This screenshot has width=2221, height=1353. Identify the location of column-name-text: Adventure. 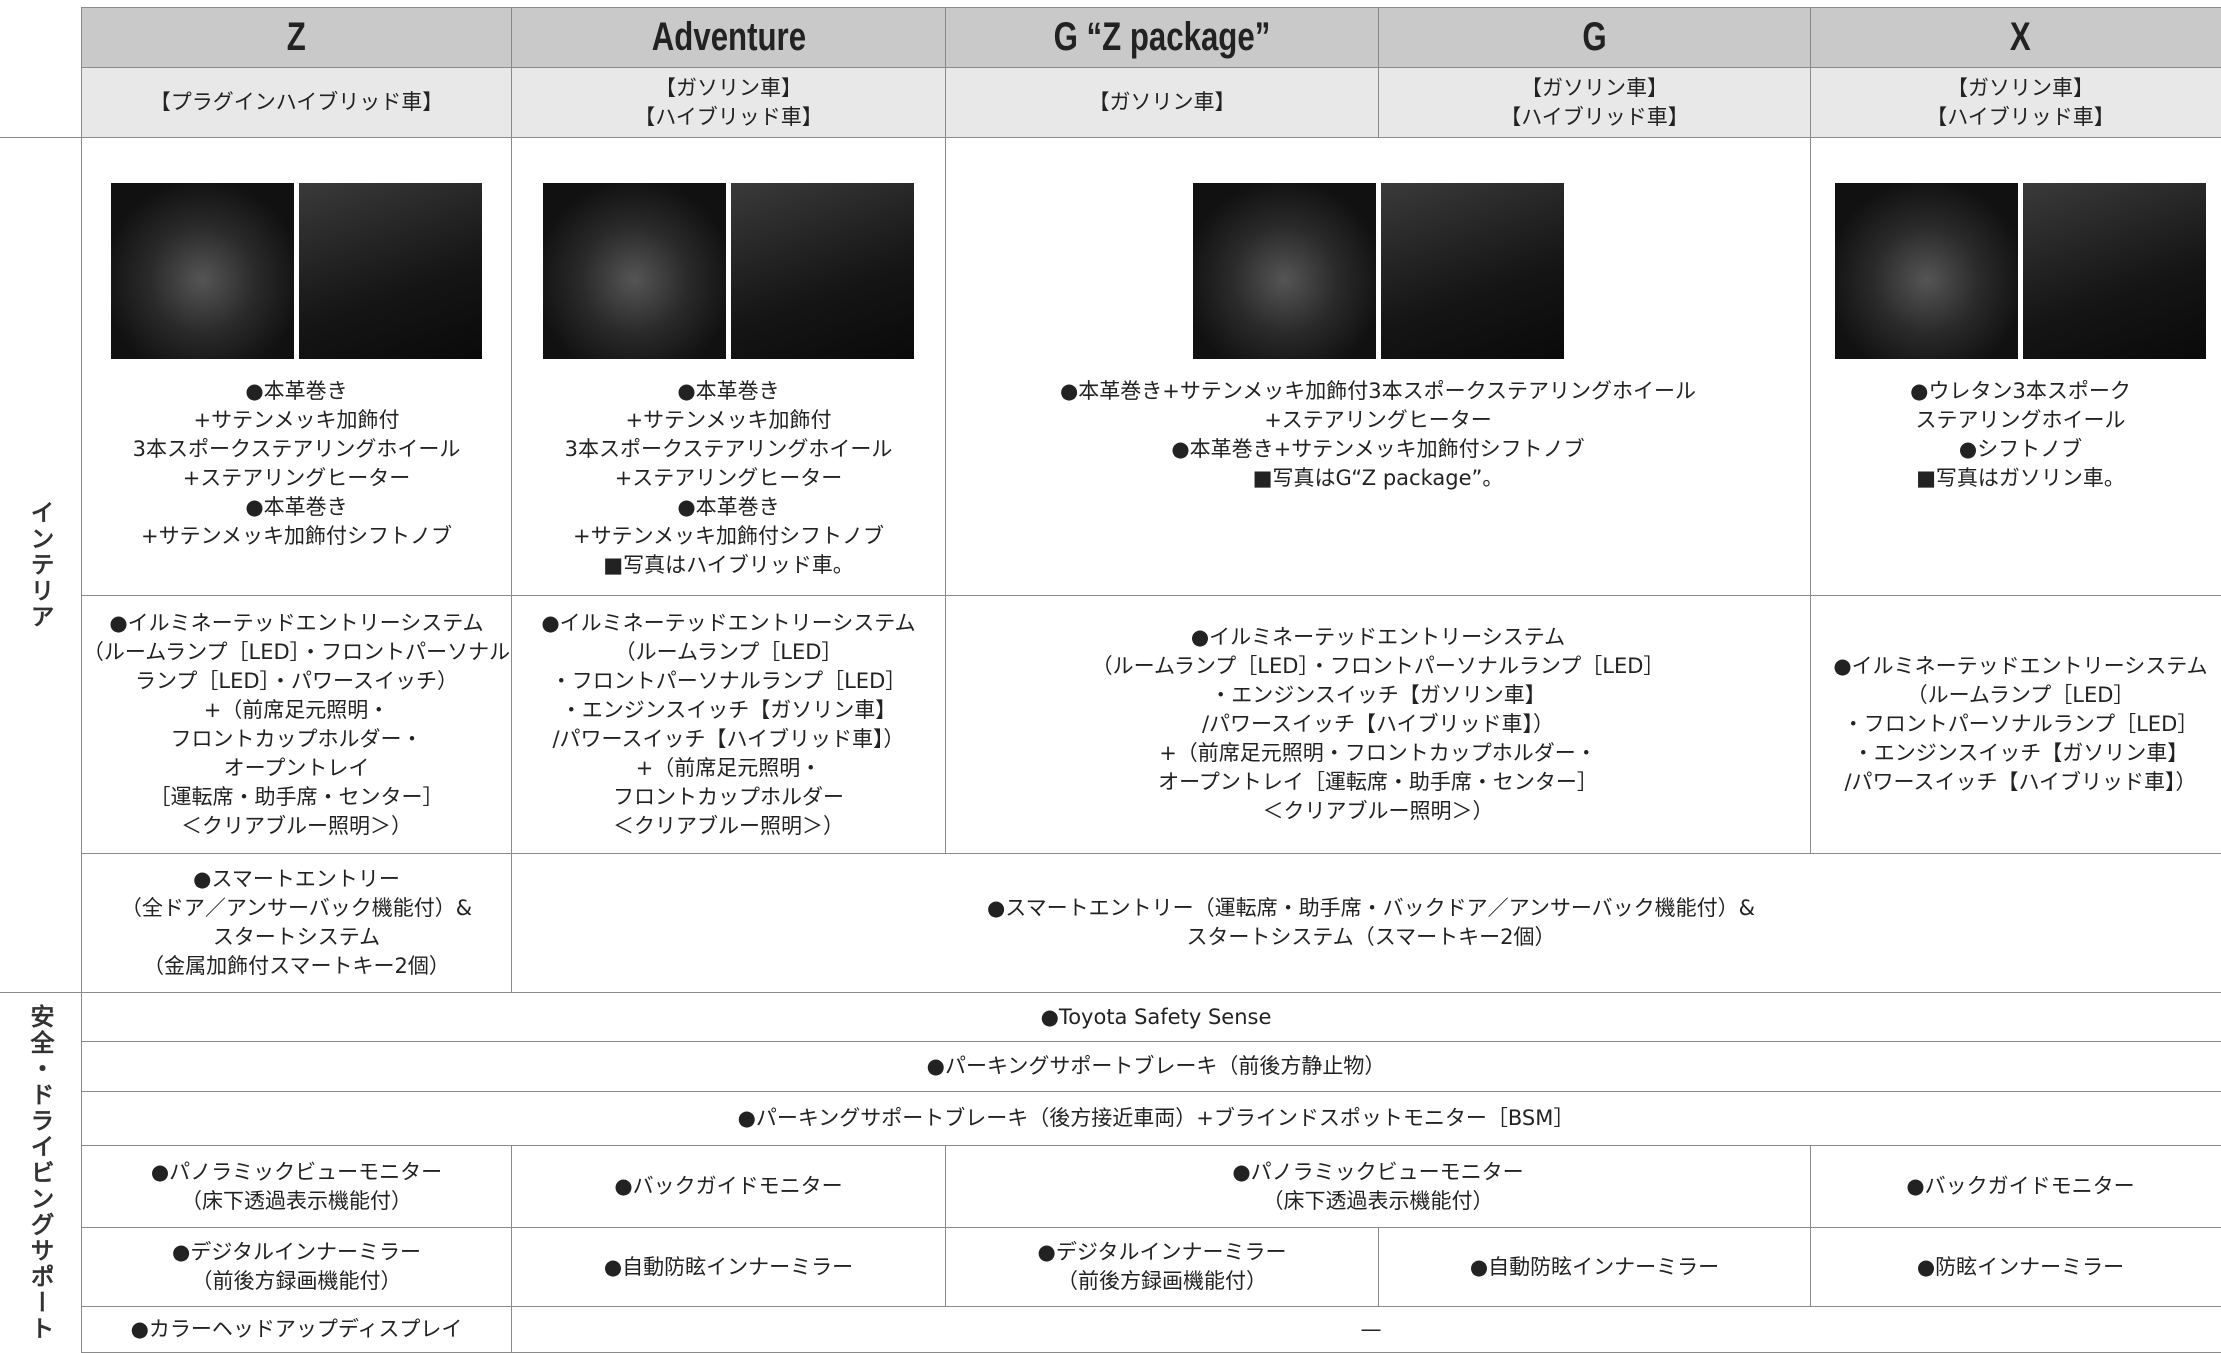
(728, 37).